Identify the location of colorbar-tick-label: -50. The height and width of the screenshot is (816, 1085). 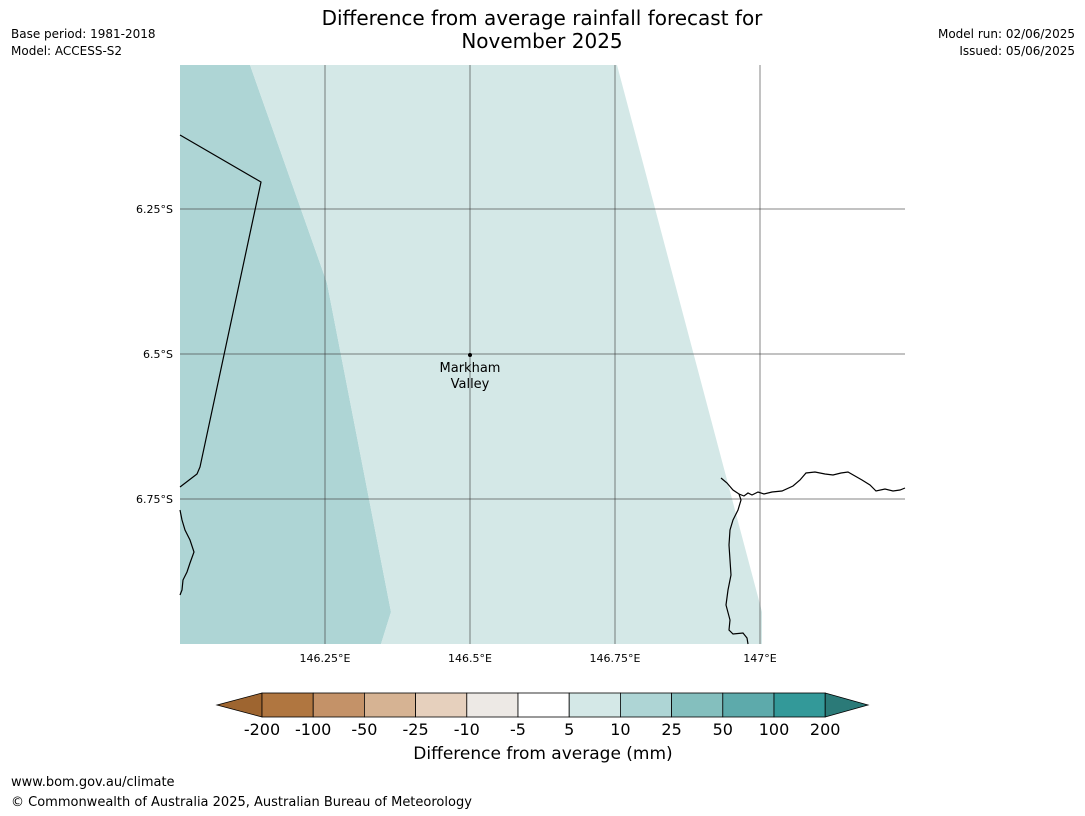
(364, 729).